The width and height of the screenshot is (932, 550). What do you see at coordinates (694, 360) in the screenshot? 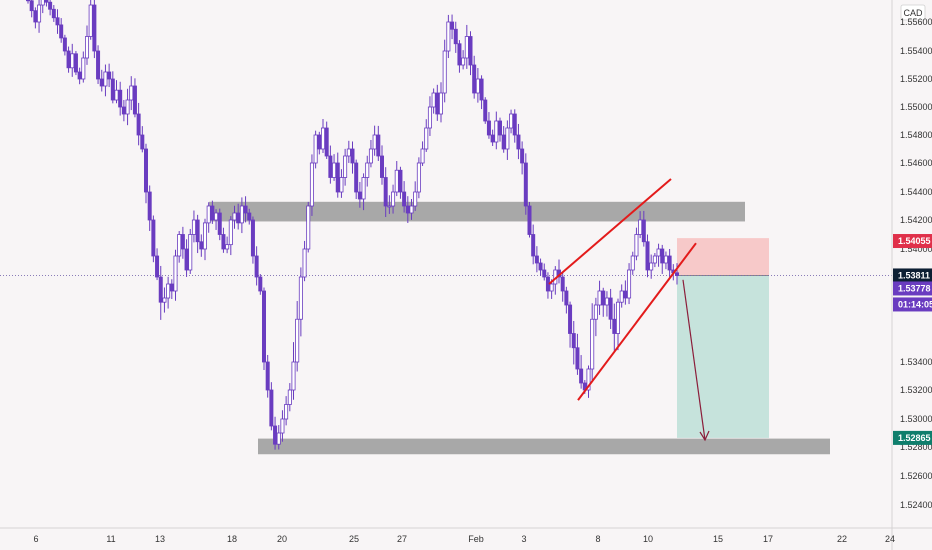
I see `projection-arrow-shaft` at bounding box center [694, 360].